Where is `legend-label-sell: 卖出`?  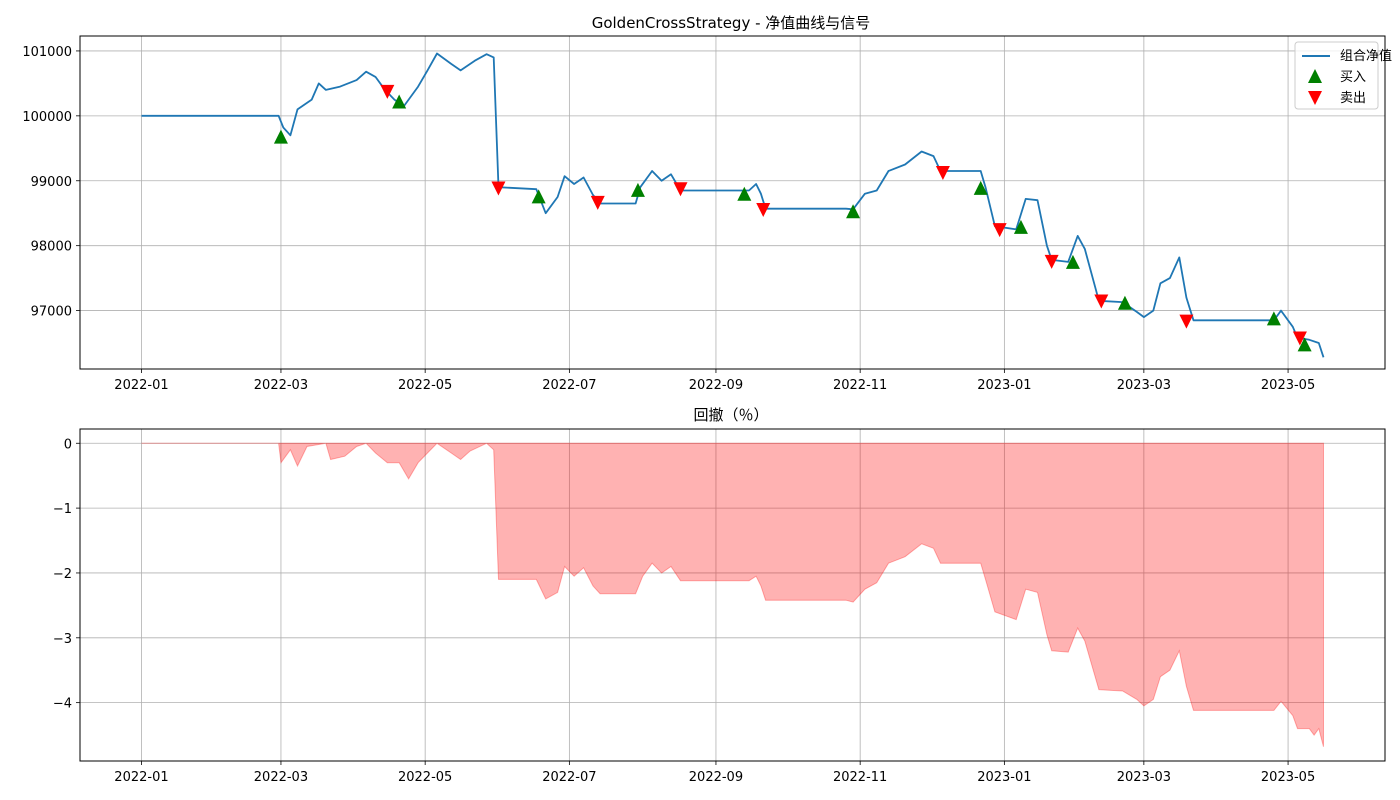
legend-label-sell: 卖出 is located at coordinates (1353, 98).